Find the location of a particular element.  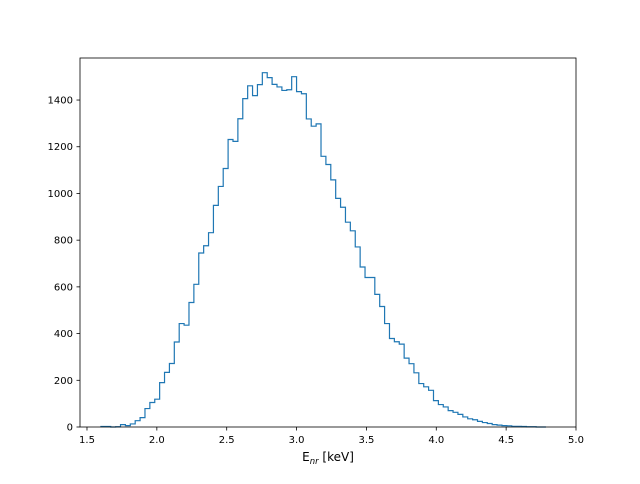

x-axis-label-unit: [keV] is located at coordinates (336, 457).